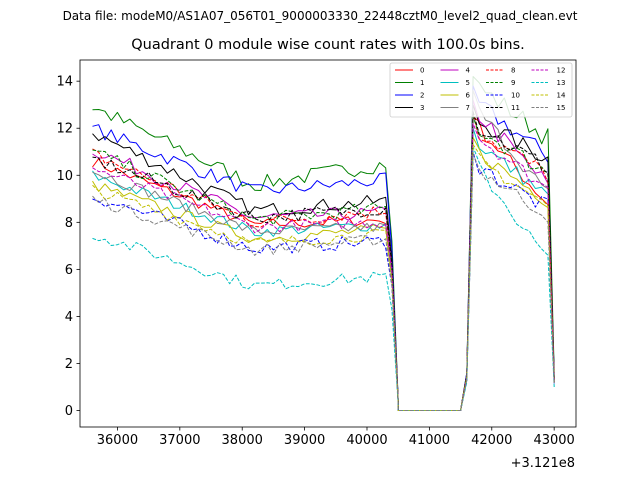 Image resolution: width=640 pixels, height=480 pixels. Describe the element at coordinates (179, 440) in the screenshot. I see `x-tick-label: 37000` at that location.